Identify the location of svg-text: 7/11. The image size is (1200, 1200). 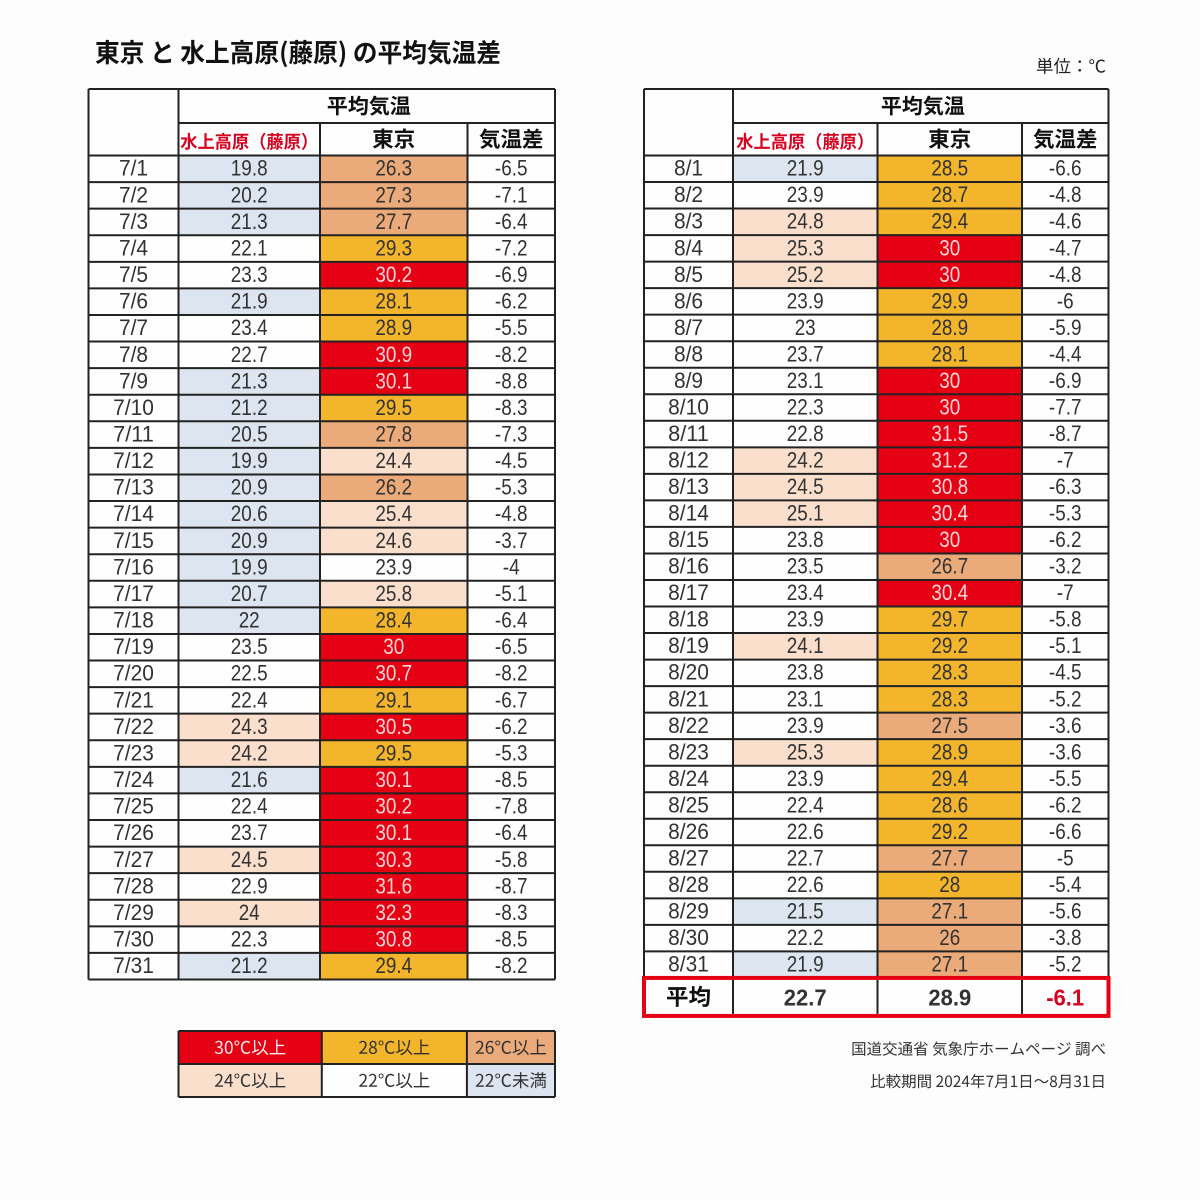
(133, 434).